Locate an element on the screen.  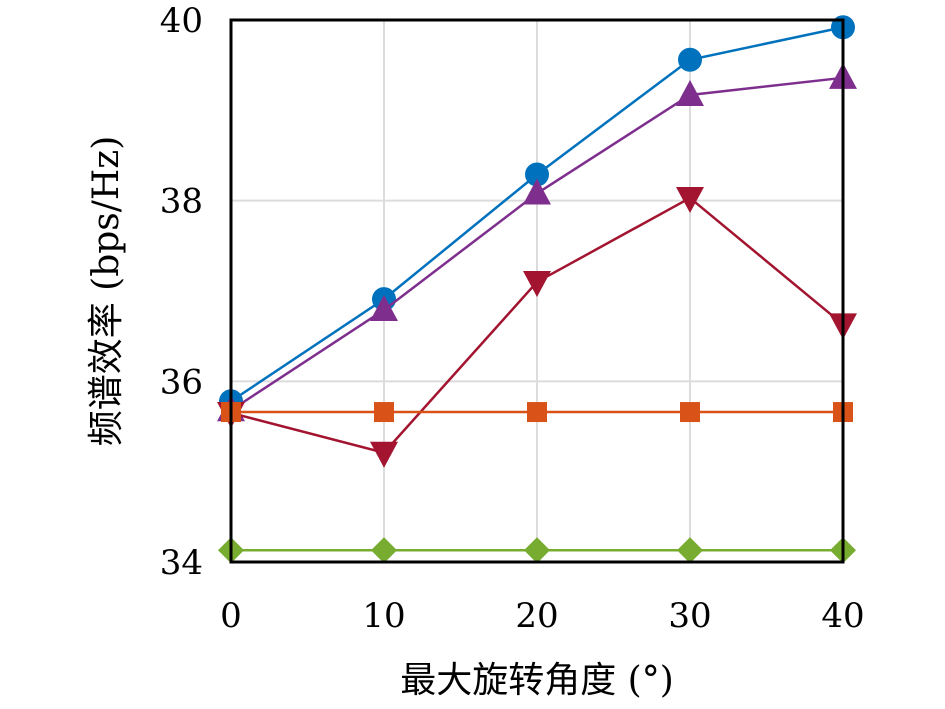
x-tick-label: 10 is located at coordinates (383, 616).